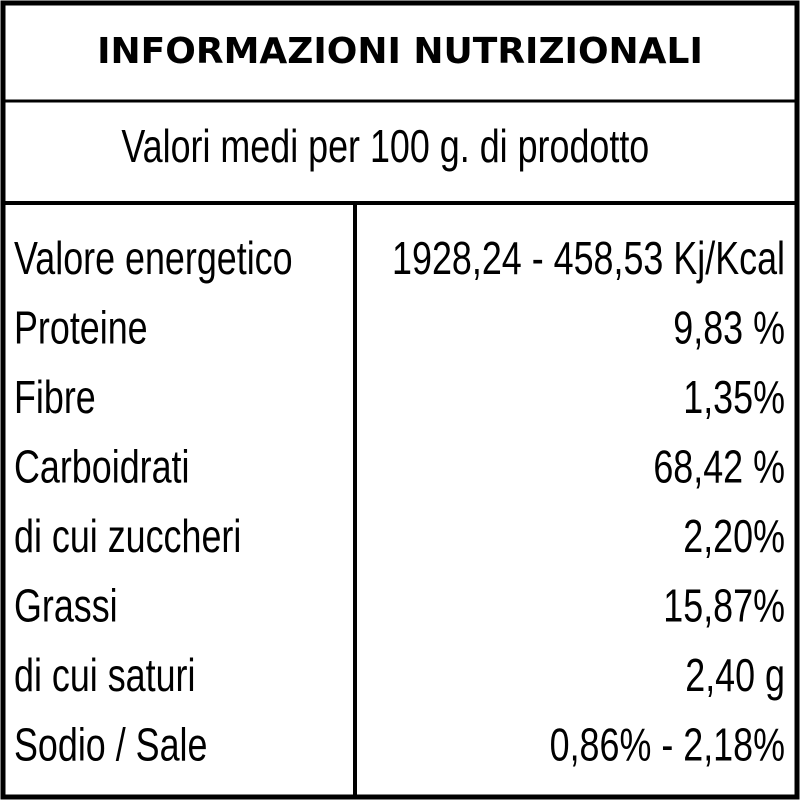  Describe the element at coordinates (667, 744) in the screenshot. I see `row-value: 0,86% - 2,18%` at that location.